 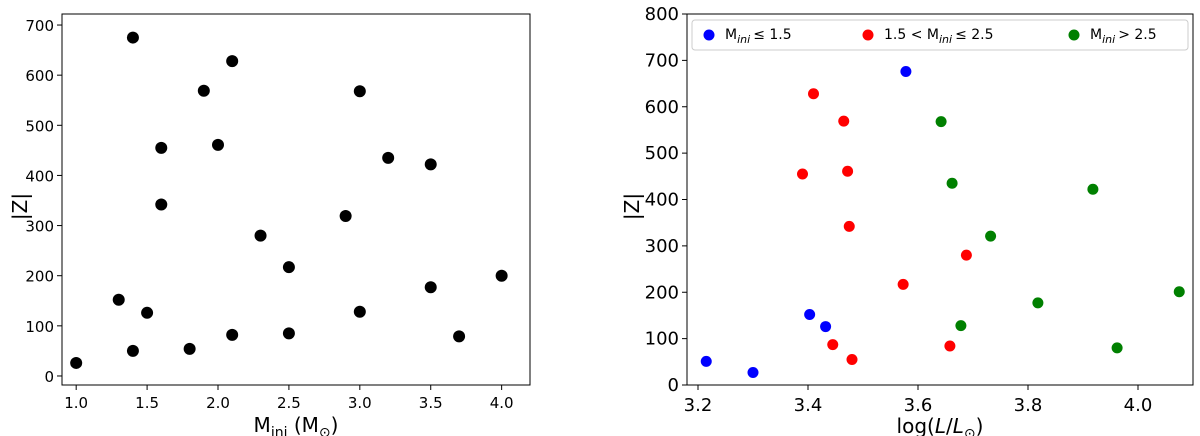 What do you see at coordinates (758, 36) in the screenshot?
I see `legend-label-low-mass: Mini ≤ 1.5` at bounding box center [758, 36].